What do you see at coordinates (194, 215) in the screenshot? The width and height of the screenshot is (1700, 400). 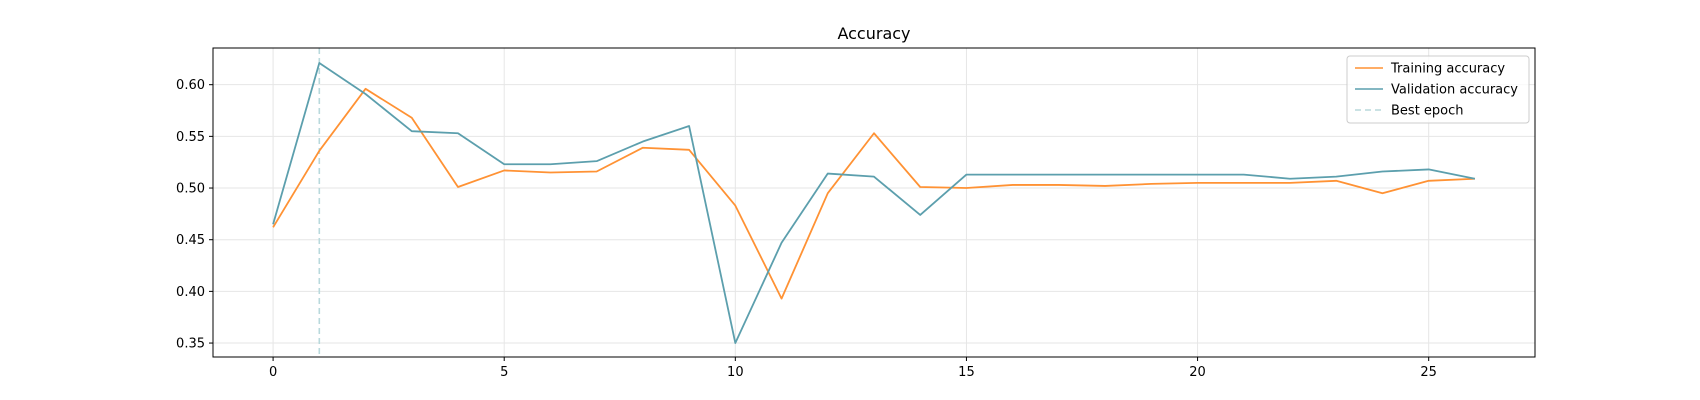 I see `y-axis: 0.35 0.40 0.45 0.50 0.55 0.60` at bounding box center [194, 215].